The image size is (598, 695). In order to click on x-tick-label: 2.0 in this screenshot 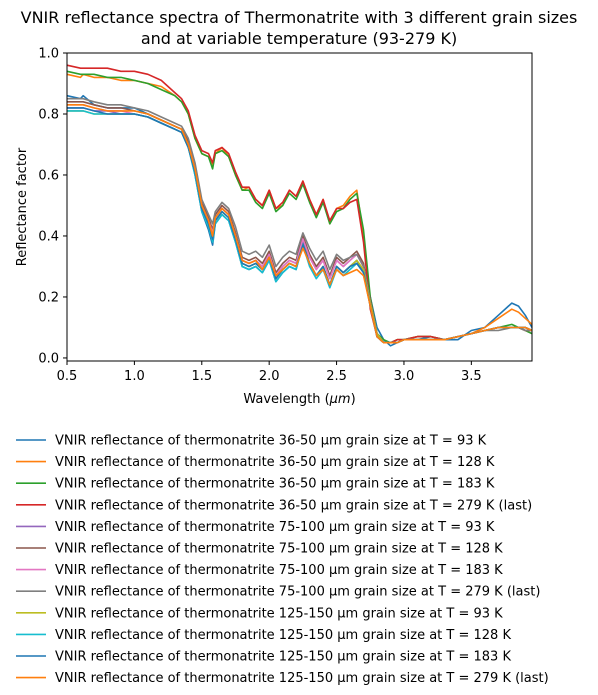, I will do `click(269, 376)`.